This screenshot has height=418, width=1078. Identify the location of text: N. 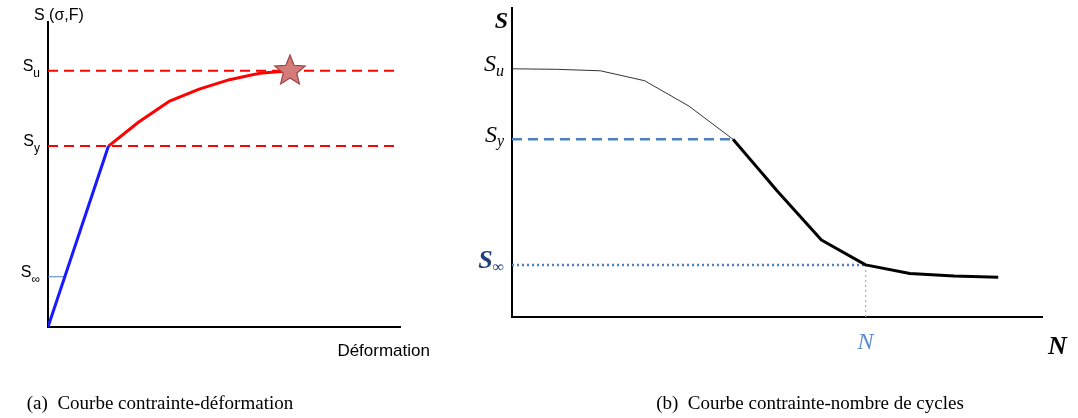
(866, 341).